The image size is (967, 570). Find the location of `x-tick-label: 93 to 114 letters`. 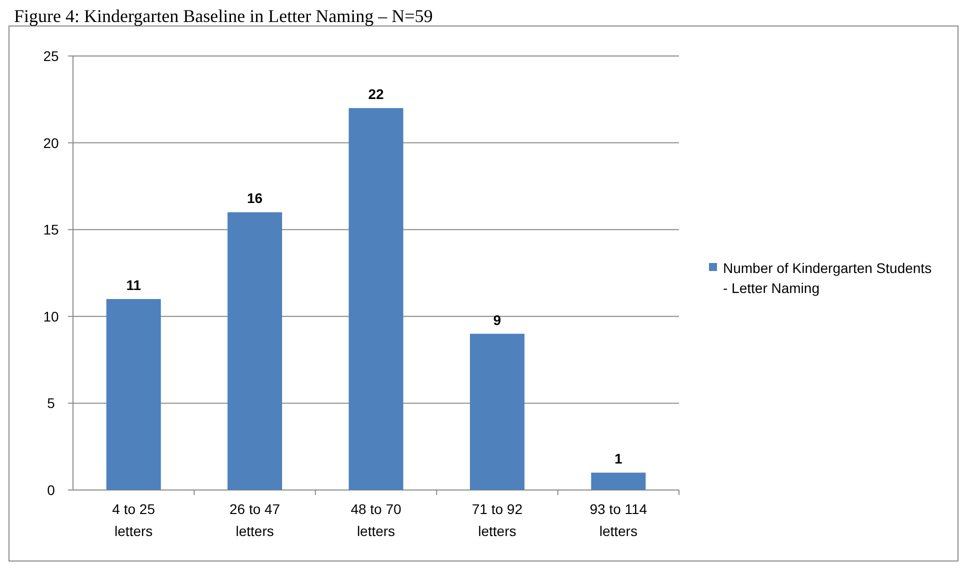

x-tick-label: 93 to 114 letters is located at coordinates (619, 520).